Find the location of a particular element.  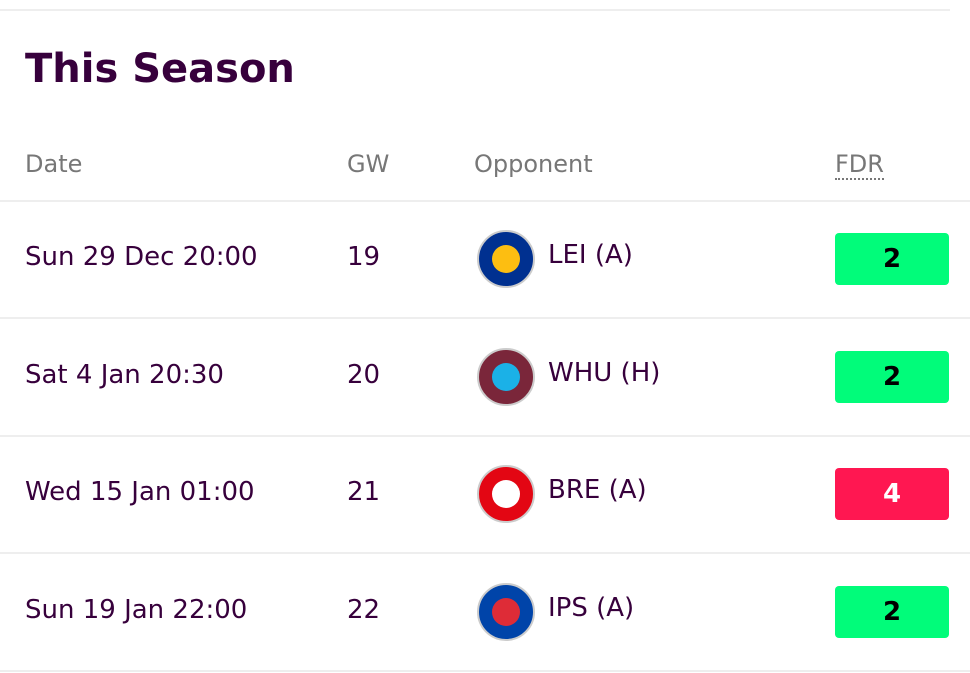

header: FDR is located at coordinates (859, 165).